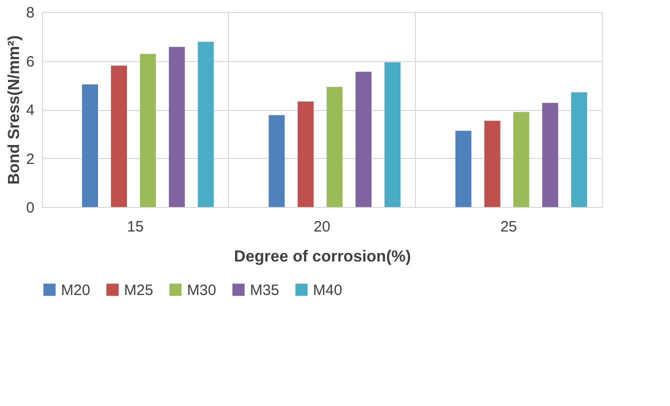 This screenshot has width=670, height=406. What do you see at coordinates (30, 159) in the screenshot?
I see `y-tick-label: 2` at bounding box center [30, 159].